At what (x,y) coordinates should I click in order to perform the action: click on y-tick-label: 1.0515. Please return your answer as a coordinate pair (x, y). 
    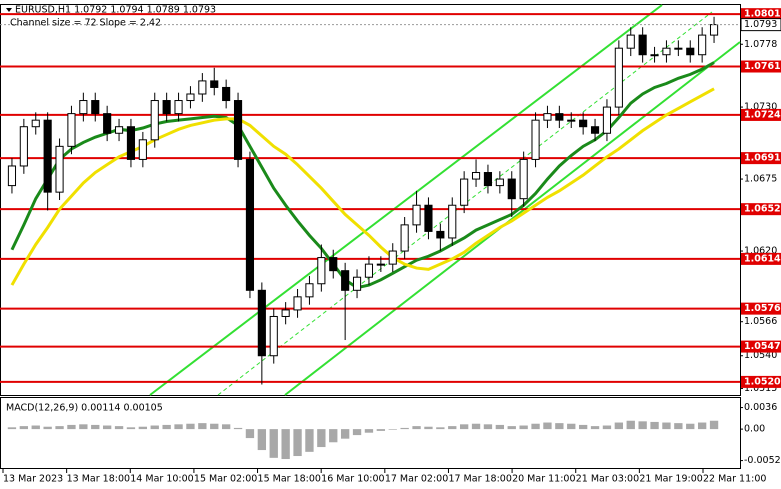
    Looking at the image, I should click on (760, 388).